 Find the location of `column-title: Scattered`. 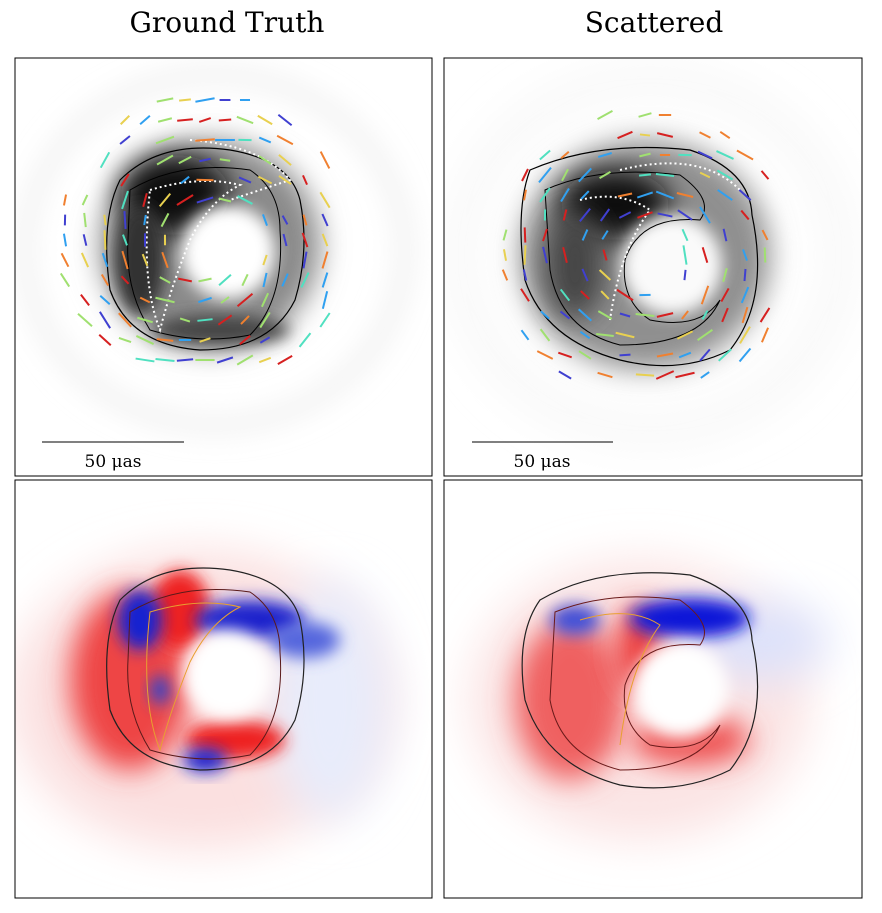

column-title: Scattered is located at coordinates (654, 22).